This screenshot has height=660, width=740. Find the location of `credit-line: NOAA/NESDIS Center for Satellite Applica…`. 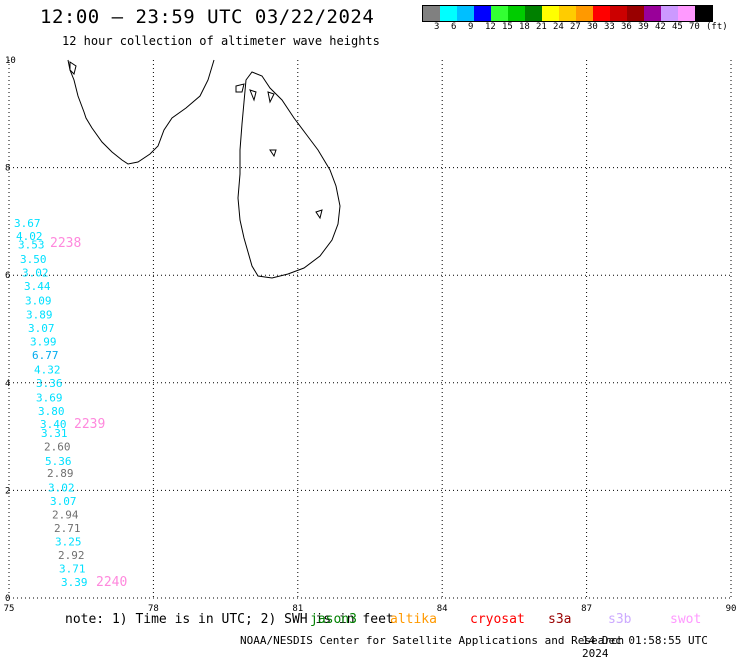

credit-line: NOAA/NESDIS Center for Satellite Applica… is located at coordinates (432, 640).